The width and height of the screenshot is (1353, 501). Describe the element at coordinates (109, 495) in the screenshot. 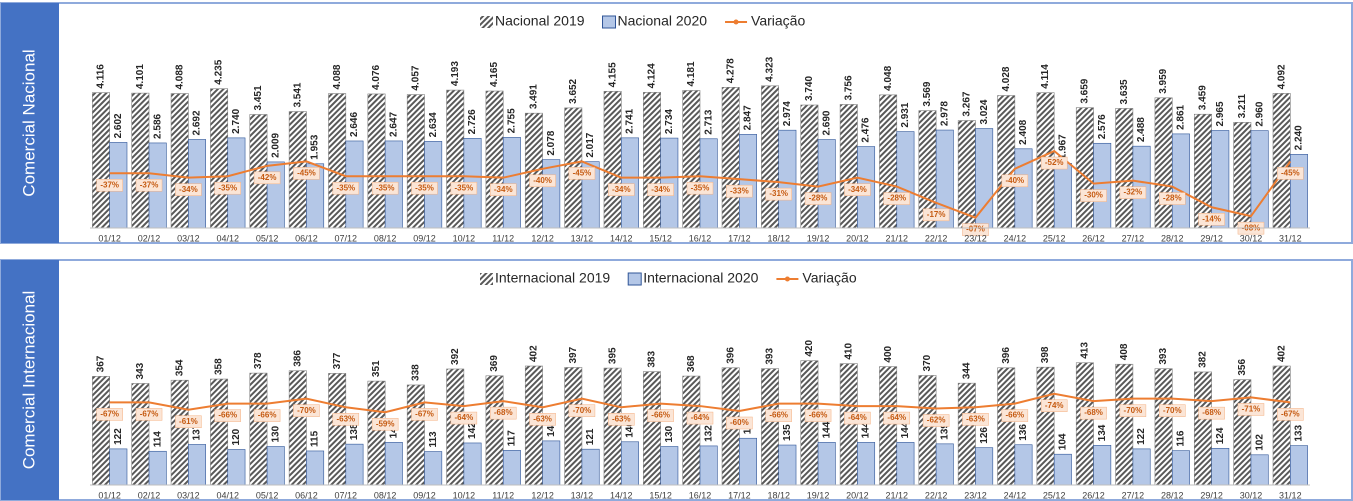

I see `x-tick-label: 01/12` at that location.